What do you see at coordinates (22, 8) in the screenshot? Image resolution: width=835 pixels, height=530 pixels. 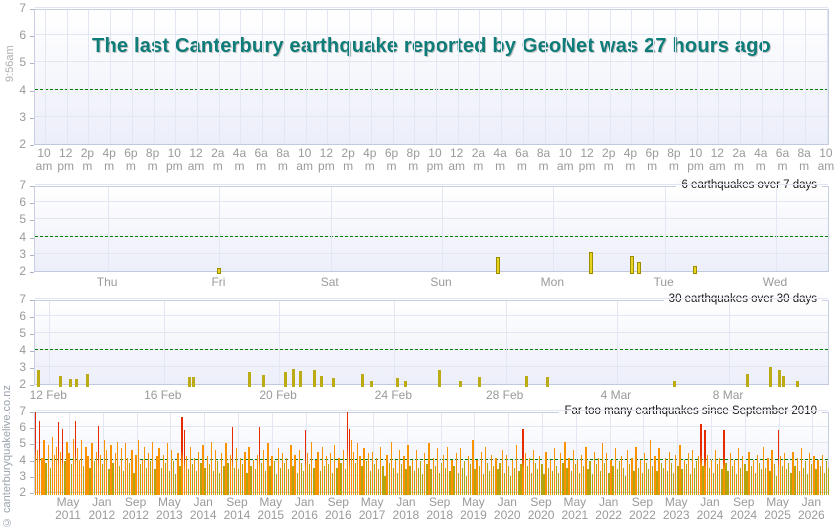 I see `y-axis-tick-label: 7` at bounding box center [22, 8].